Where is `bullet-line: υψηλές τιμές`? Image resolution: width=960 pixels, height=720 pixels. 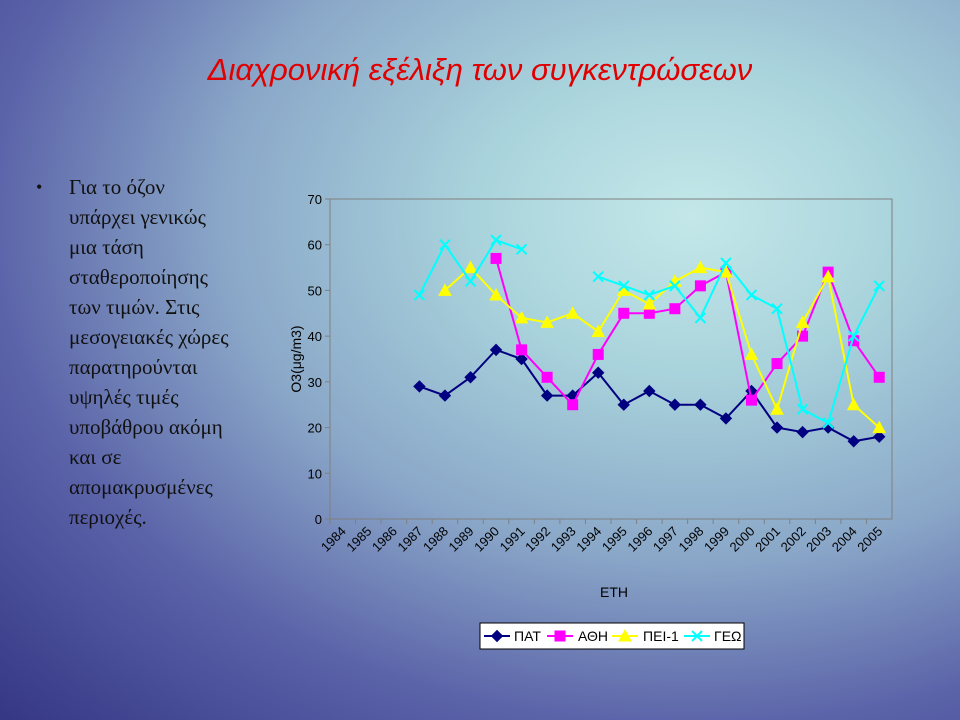 bullet-line: υψηλές τιμές is located at coordinates (124, 397).